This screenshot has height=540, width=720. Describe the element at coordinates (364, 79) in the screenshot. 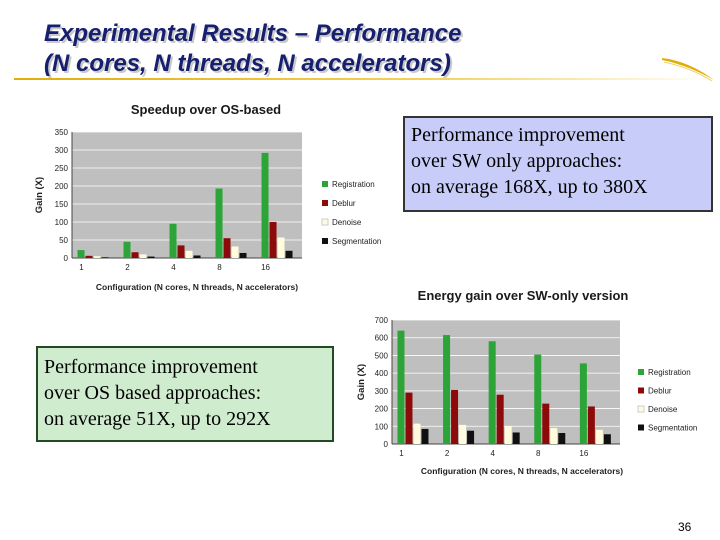

I see `title-underline` at that location.